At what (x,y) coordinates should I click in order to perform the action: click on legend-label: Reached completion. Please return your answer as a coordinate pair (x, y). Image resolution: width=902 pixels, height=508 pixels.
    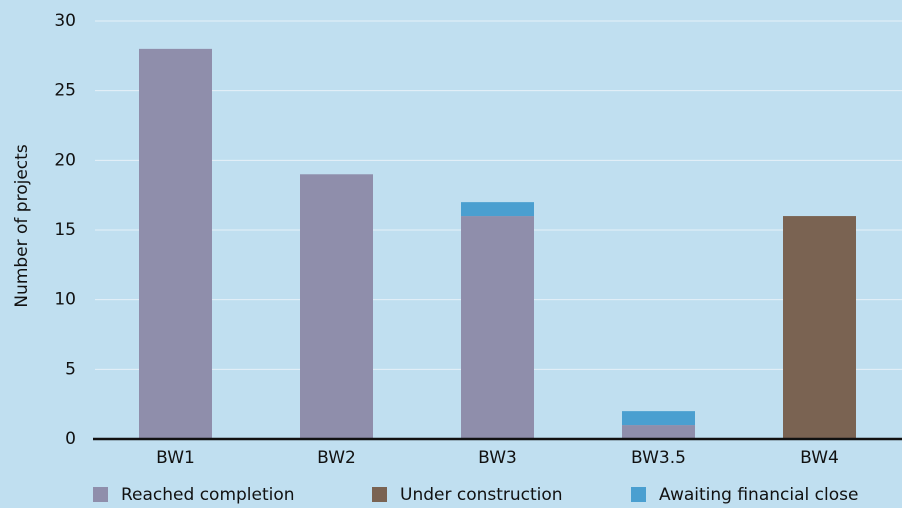
    Looking at the image, I should click on (208, 495).